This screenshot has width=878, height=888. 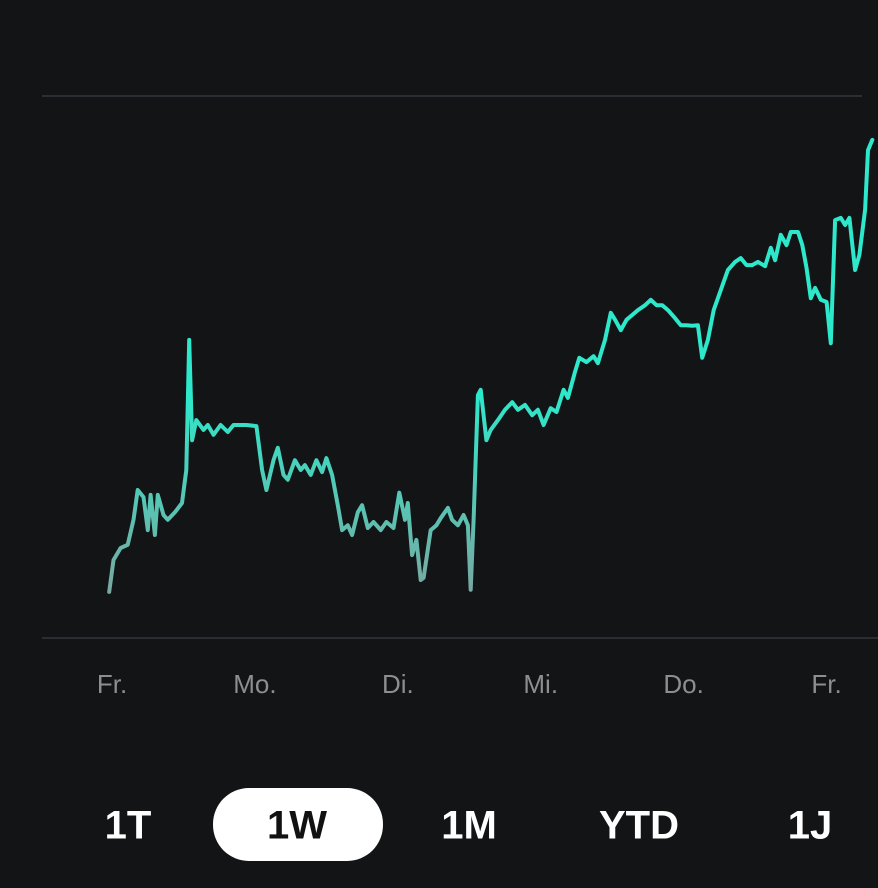 I want to click on x-tick-label: Do., so click(x=683, y=684).